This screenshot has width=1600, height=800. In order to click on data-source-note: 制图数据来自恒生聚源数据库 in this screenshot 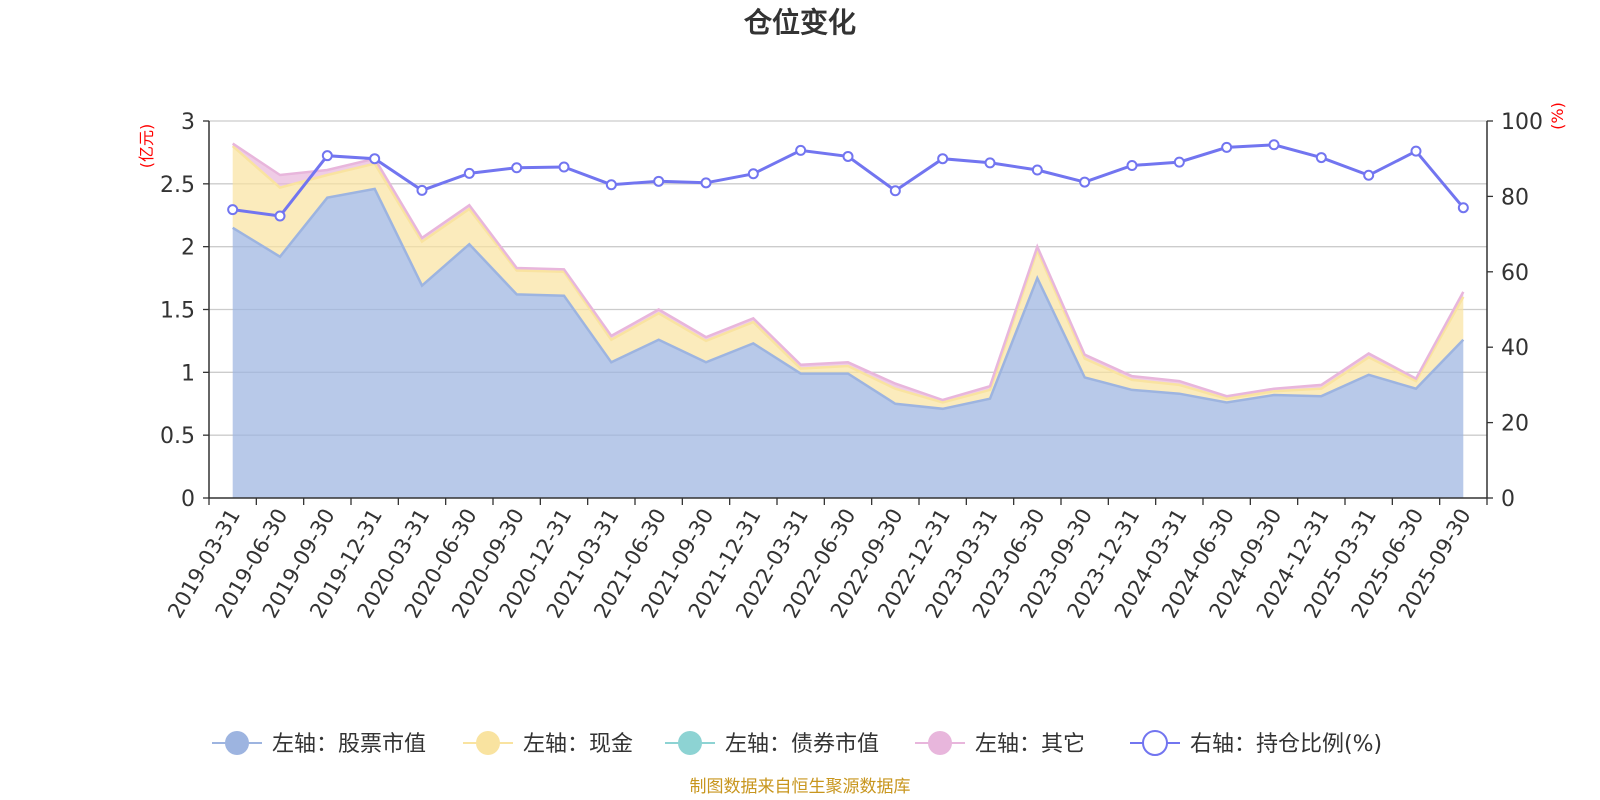, I will do `click(800, 787)`.